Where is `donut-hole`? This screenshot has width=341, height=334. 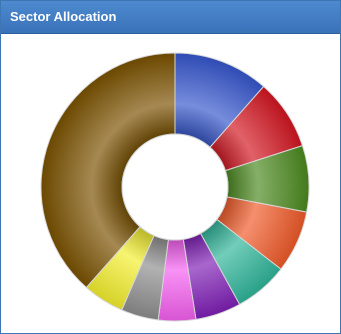
donut-hole is located at coordinates (175, 187).